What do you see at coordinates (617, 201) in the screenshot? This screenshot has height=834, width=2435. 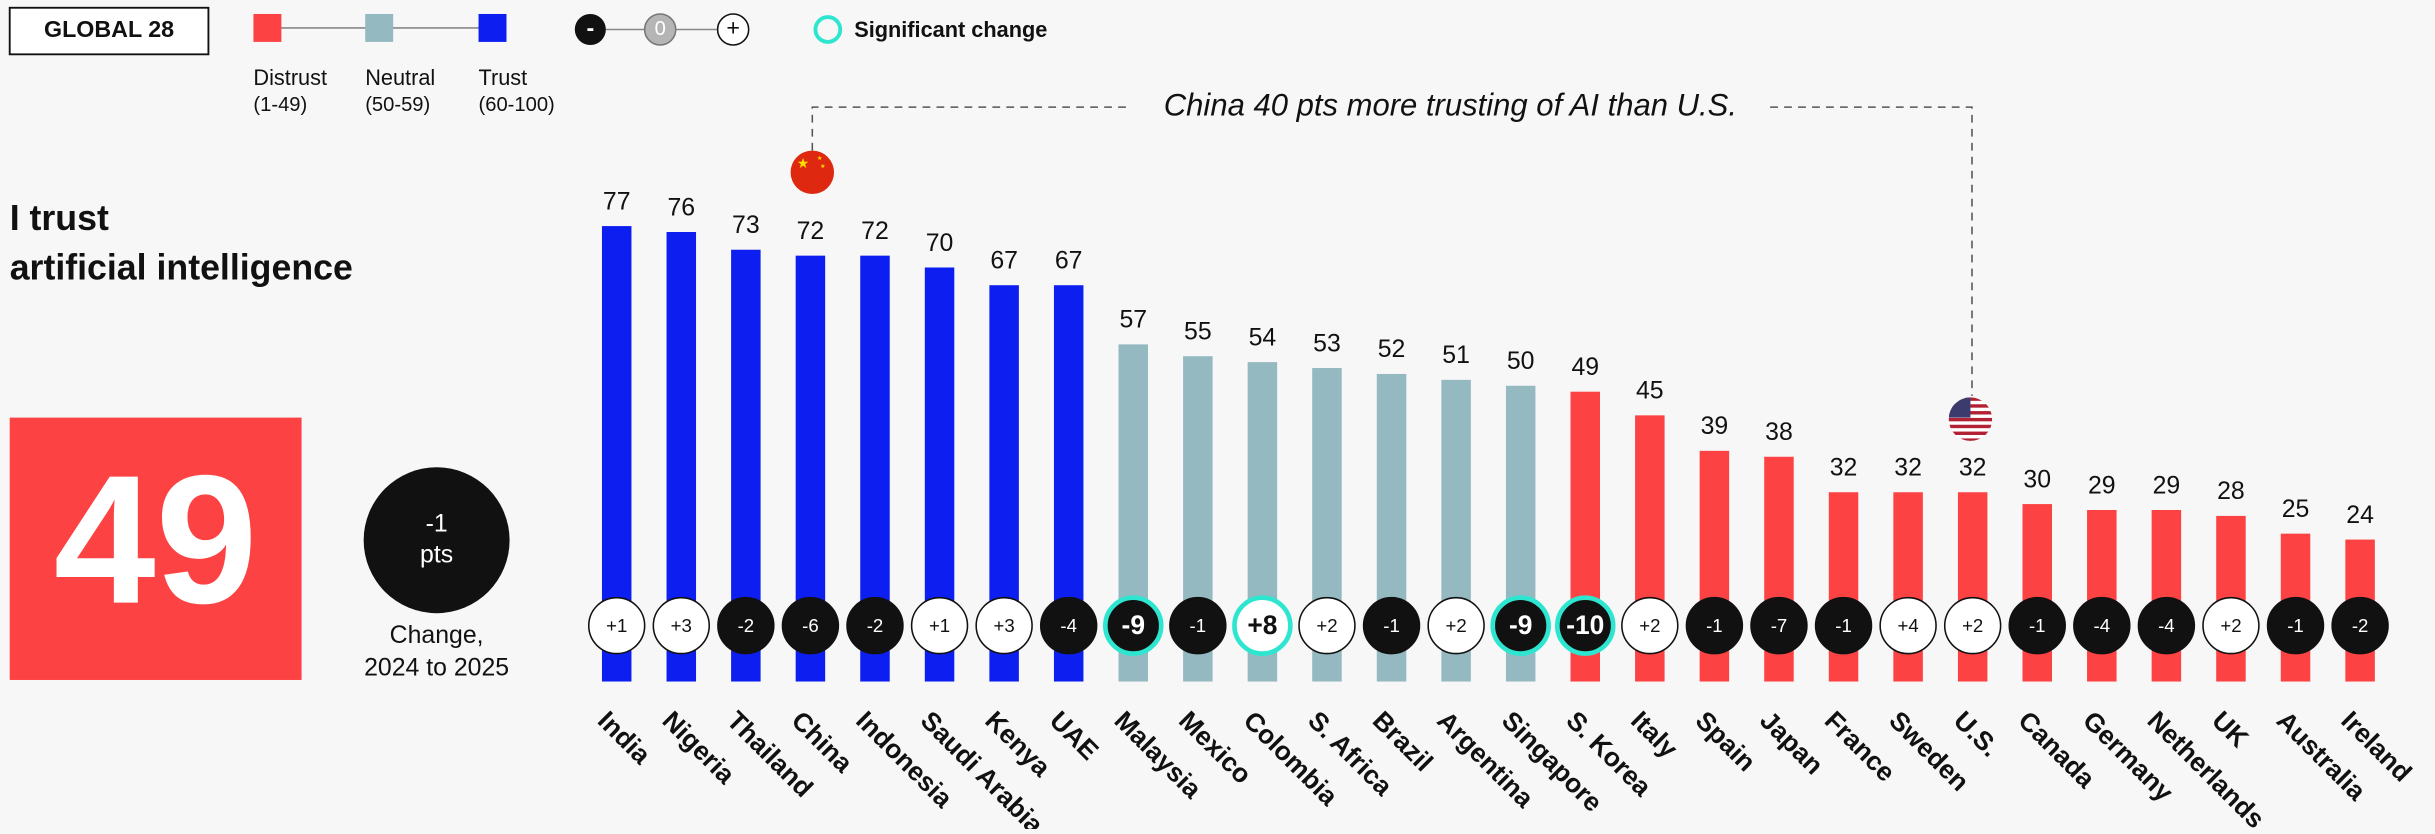 I see `value-label: 77` at bounding box center [617, 201].